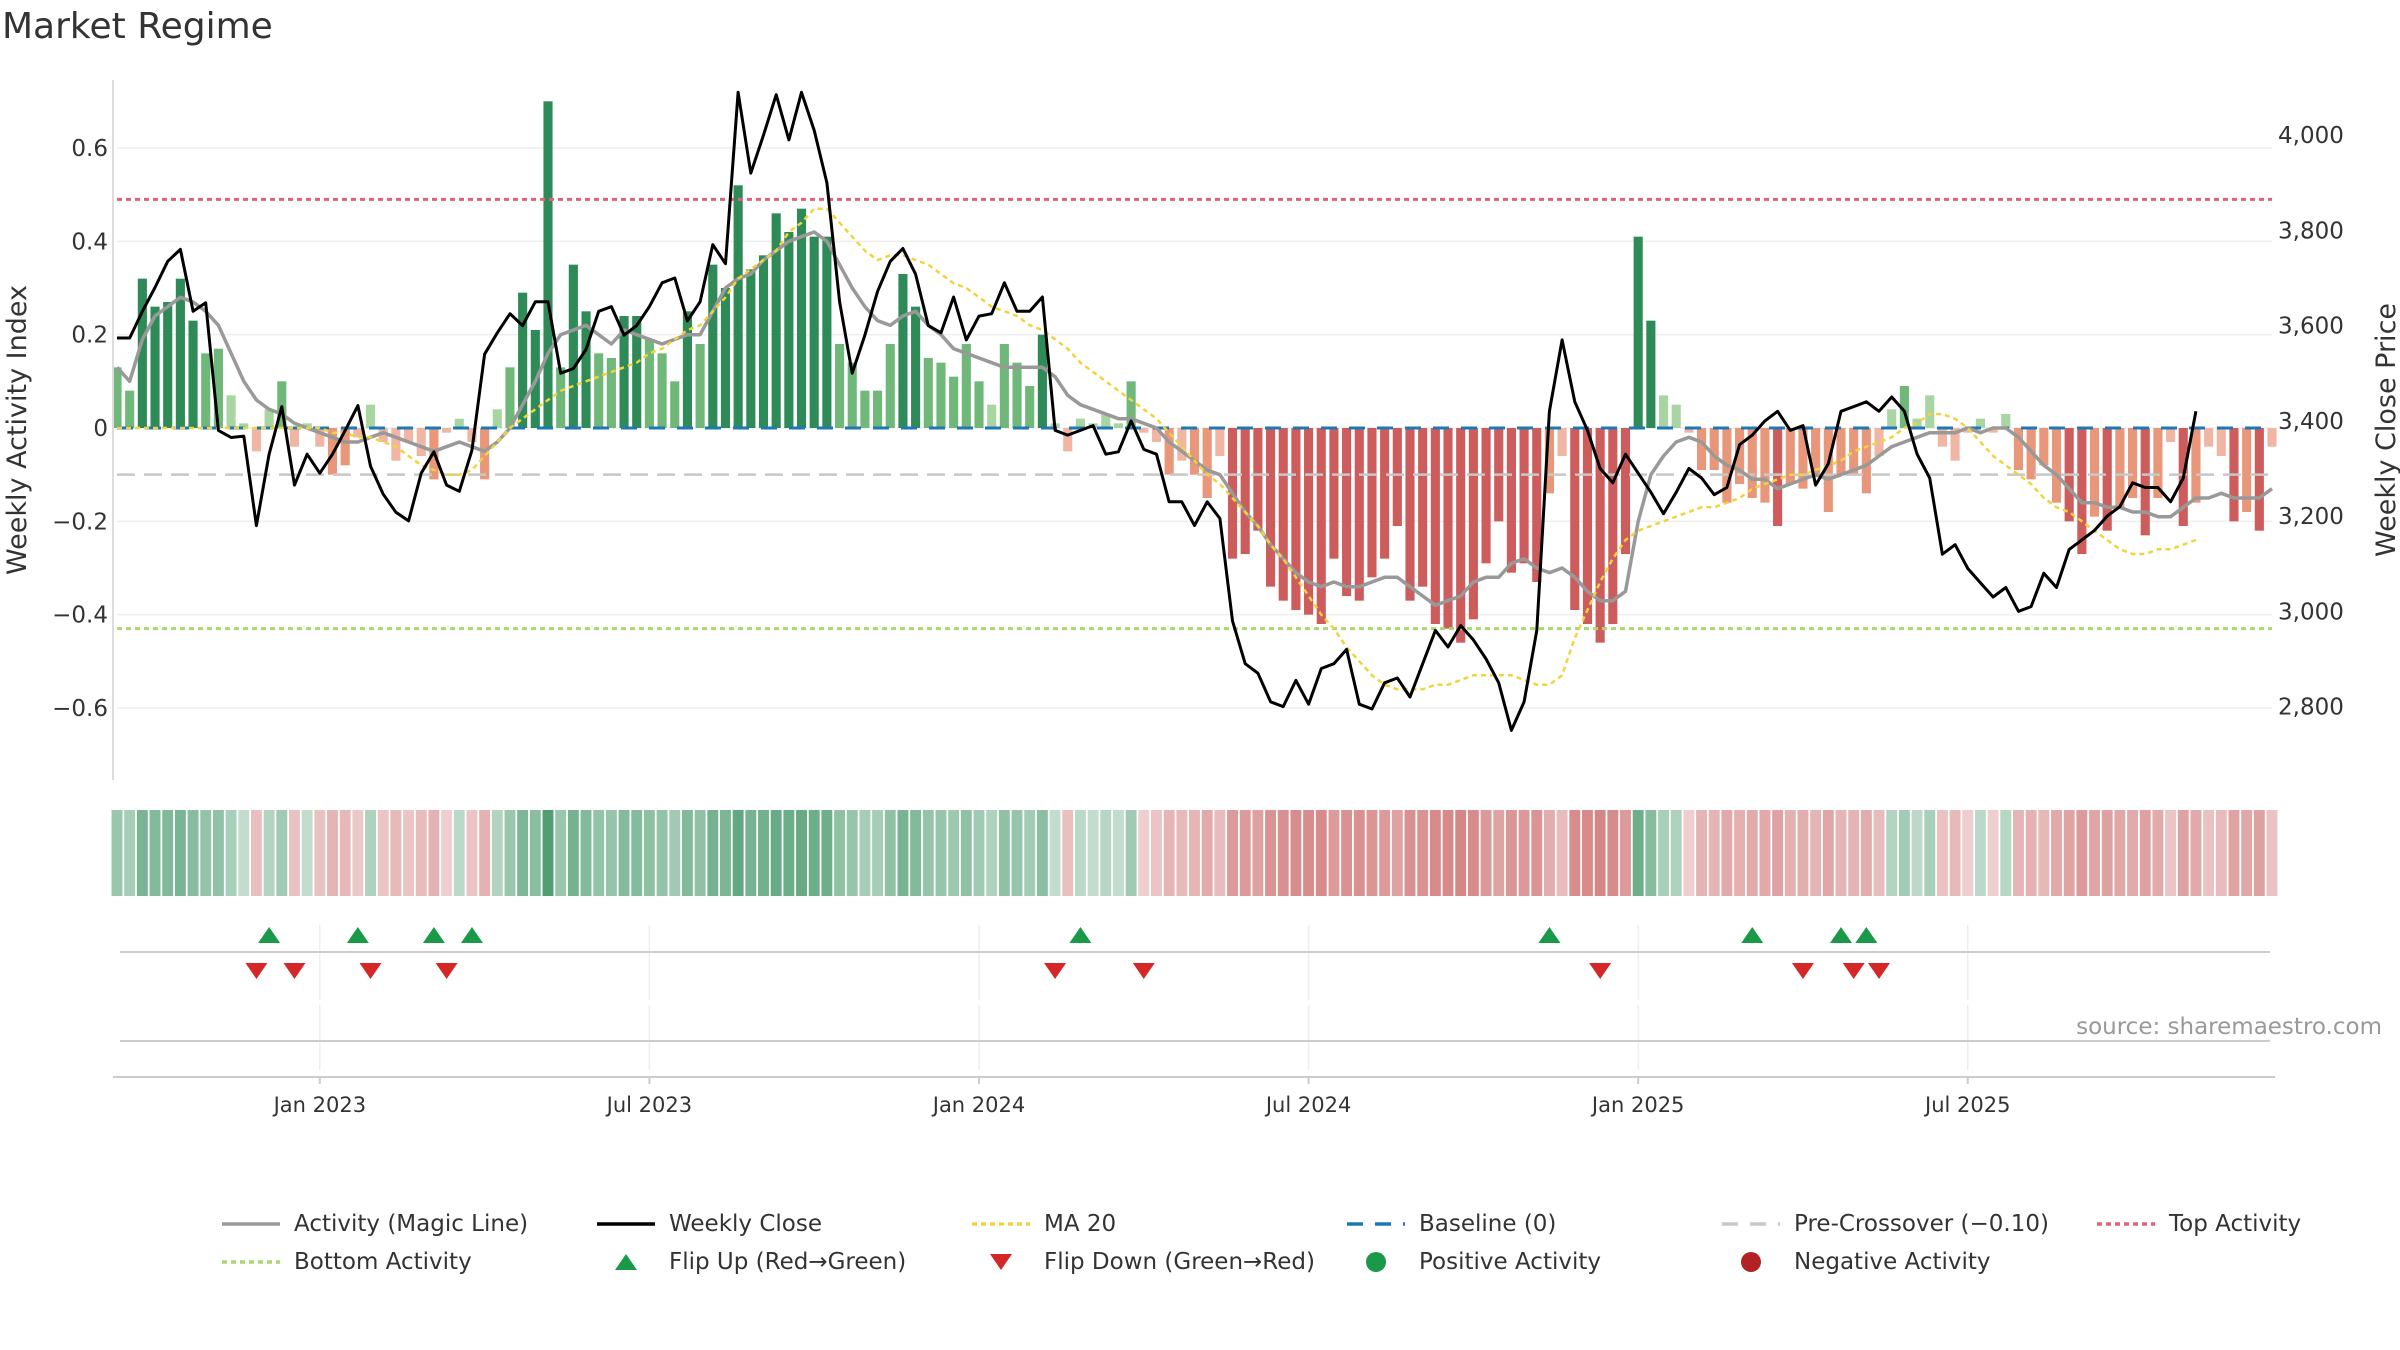  I want to click on legend-label: Flip Up (Red→Green), so click(788, 1262).